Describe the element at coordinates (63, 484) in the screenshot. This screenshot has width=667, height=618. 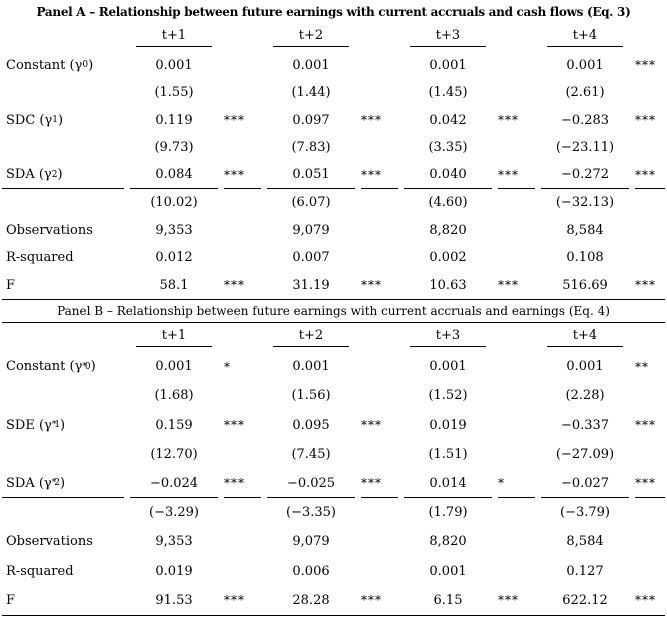
I see `row-label: SDA (γ * 2)` at that location.